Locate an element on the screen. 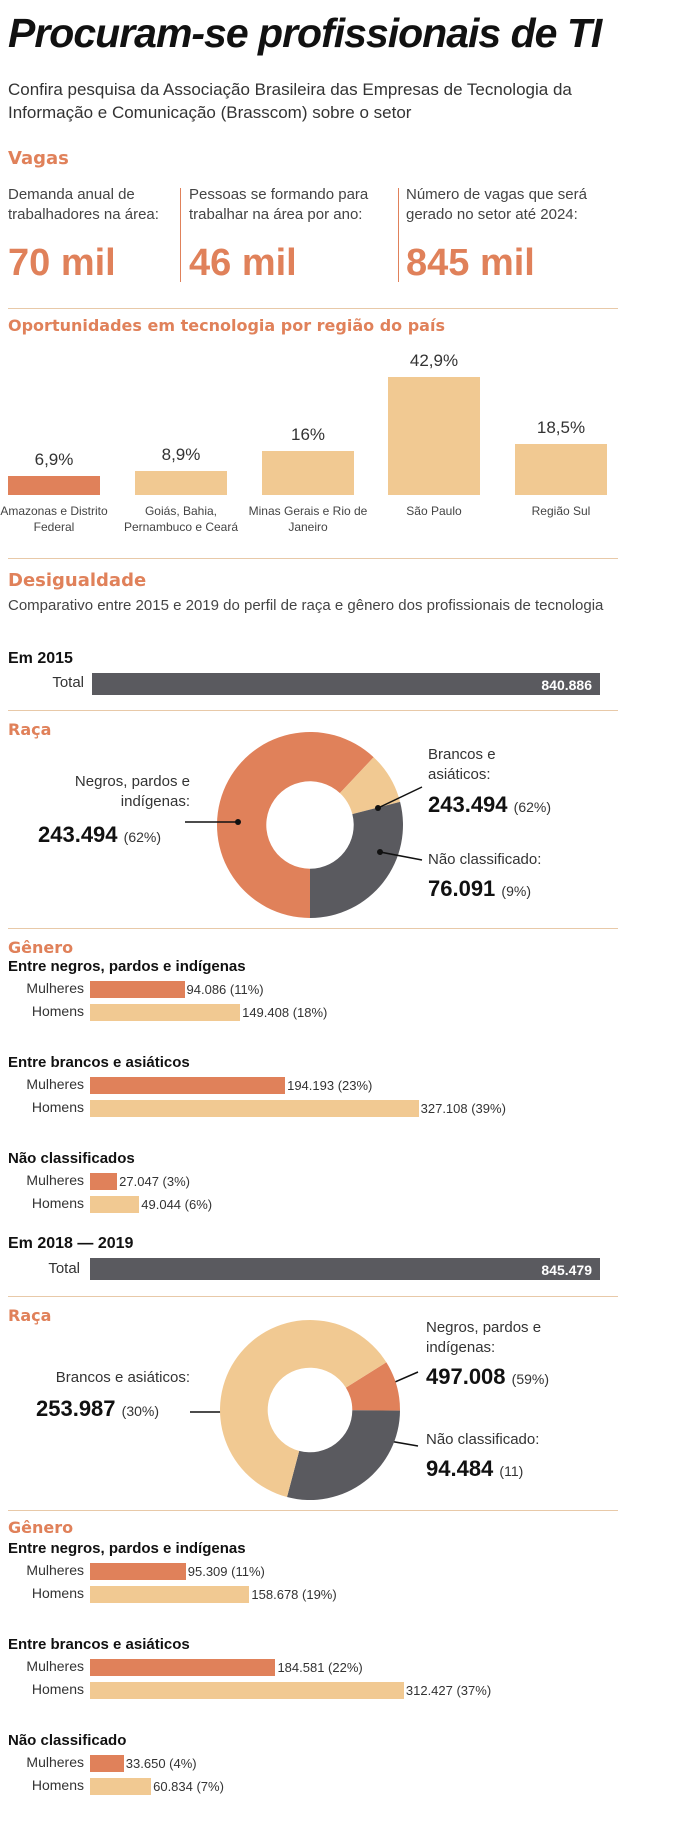  raca2019-br-value: 94.484 (11) is located at coordinates (474, 1469).